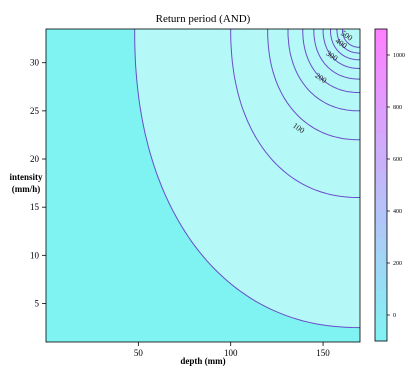  What do you see at coordinates (37, 303) in the screenshot?
I see `y-tick-label: 5` at bounding box center [37, 303].